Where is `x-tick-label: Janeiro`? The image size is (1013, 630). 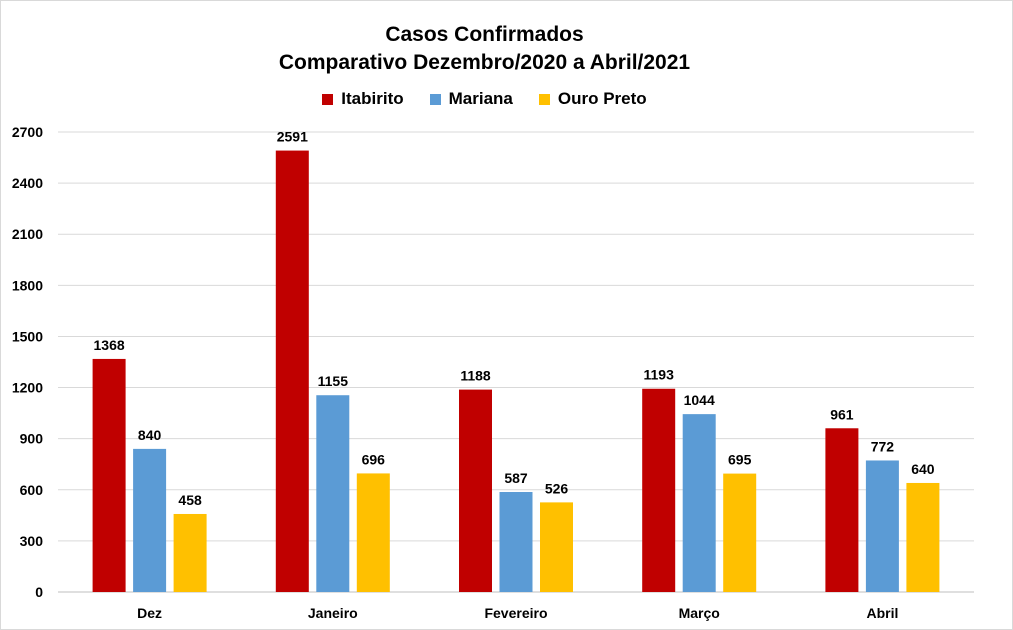
x-tick-label: Janeiro is located at coordinates (333, 613).